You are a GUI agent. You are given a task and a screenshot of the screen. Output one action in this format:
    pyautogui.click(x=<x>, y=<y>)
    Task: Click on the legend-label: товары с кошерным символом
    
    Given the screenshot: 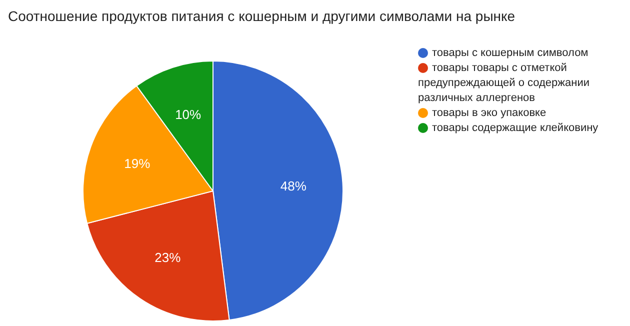 What is the action you would take?
    pyautogui.click(x=510, y=53)
    